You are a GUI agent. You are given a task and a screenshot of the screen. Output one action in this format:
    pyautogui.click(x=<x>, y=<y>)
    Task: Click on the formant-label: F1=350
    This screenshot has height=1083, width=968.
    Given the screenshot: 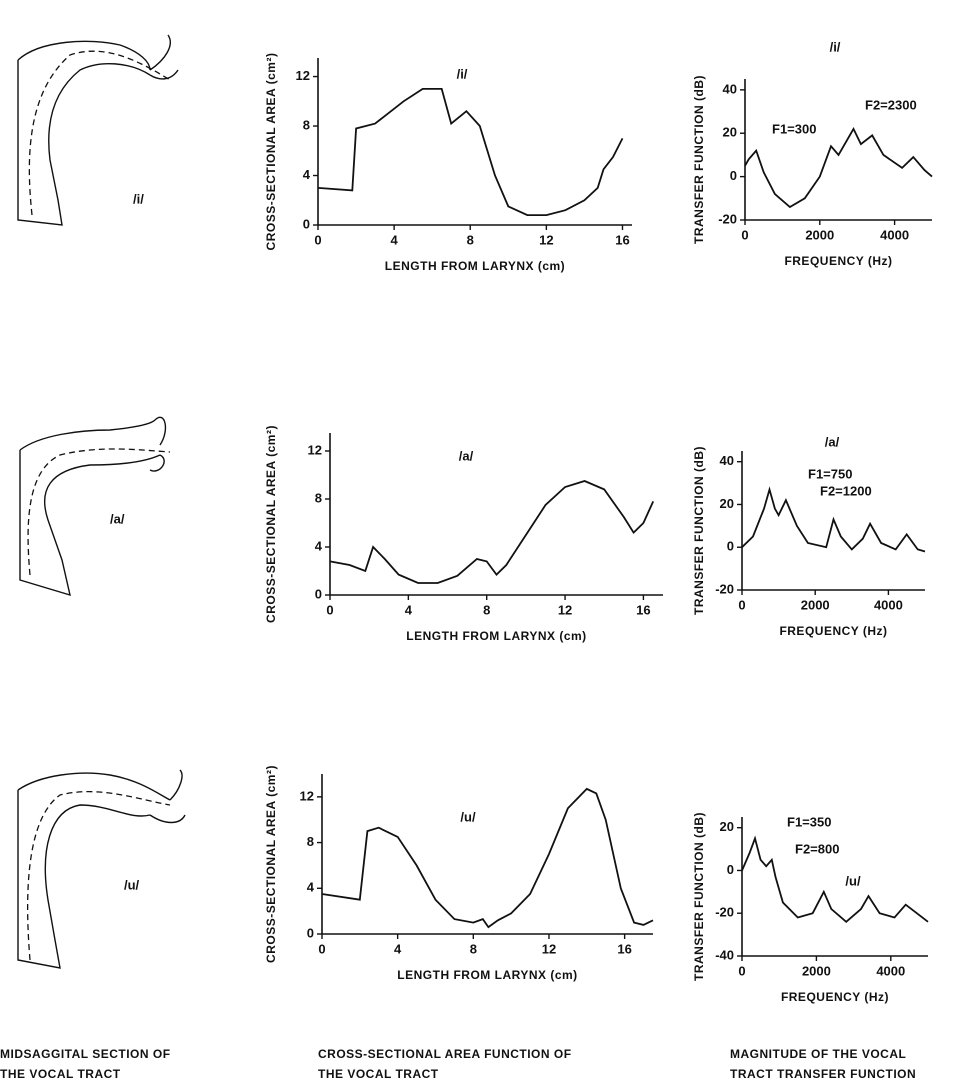 What is the action you would take?
    pyautogui.click(x=809, y=821)
    